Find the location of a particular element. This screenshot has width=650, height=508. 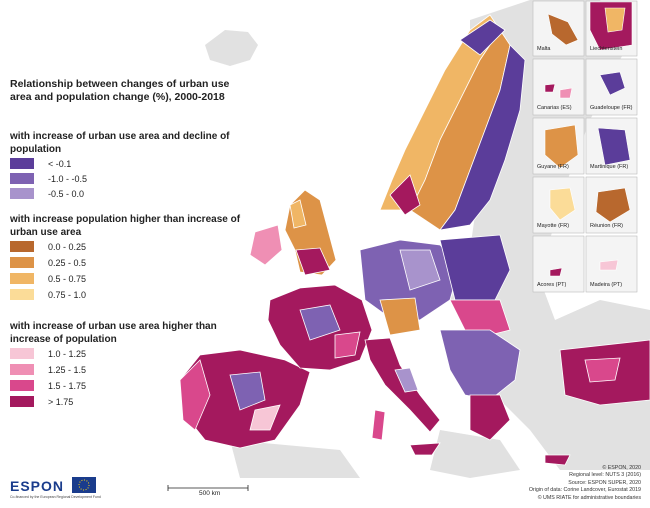

scale-bar is located at coordinates (208, 488).